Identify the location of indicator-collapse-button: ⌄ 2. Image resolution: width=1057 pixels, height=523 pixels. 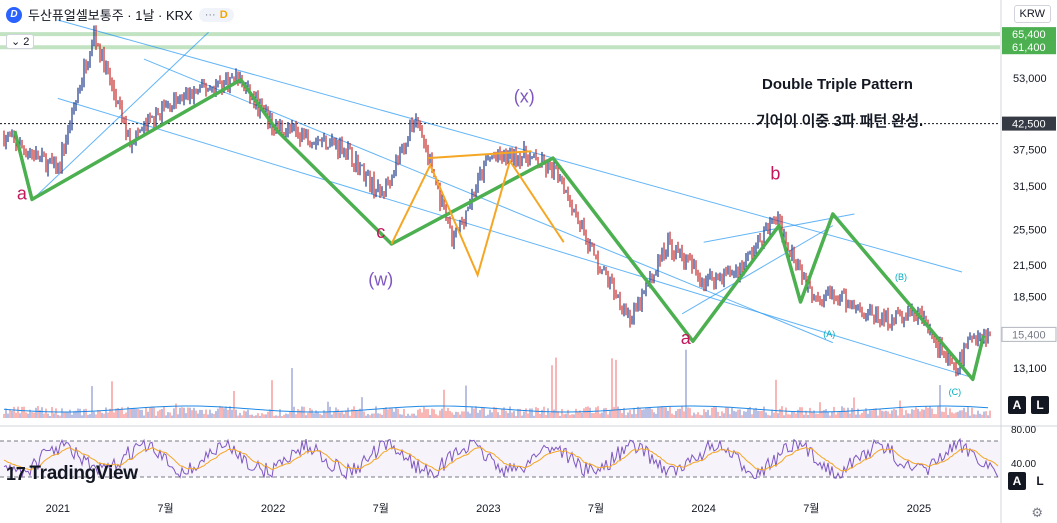
(20, 41).